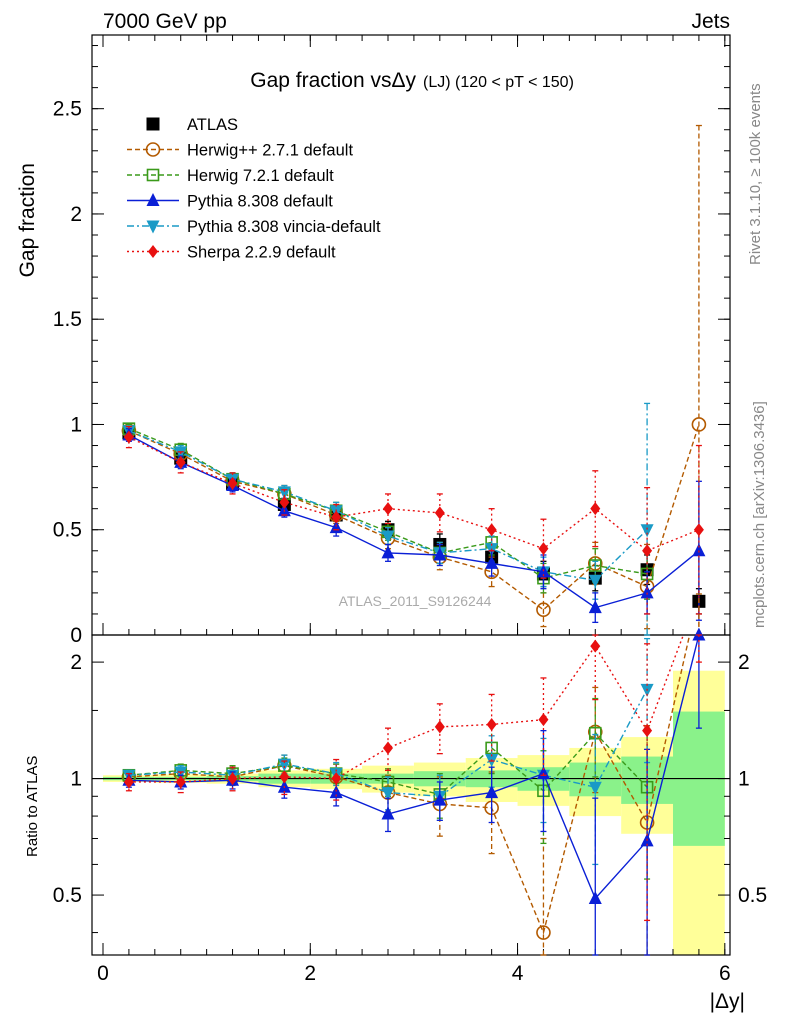 The width and height of the screenshot is (786, 1024). Describe the element at coordinates (333, 80) in the screenshot. I see `chart-title: Gap fraction vsΔy` at that location.